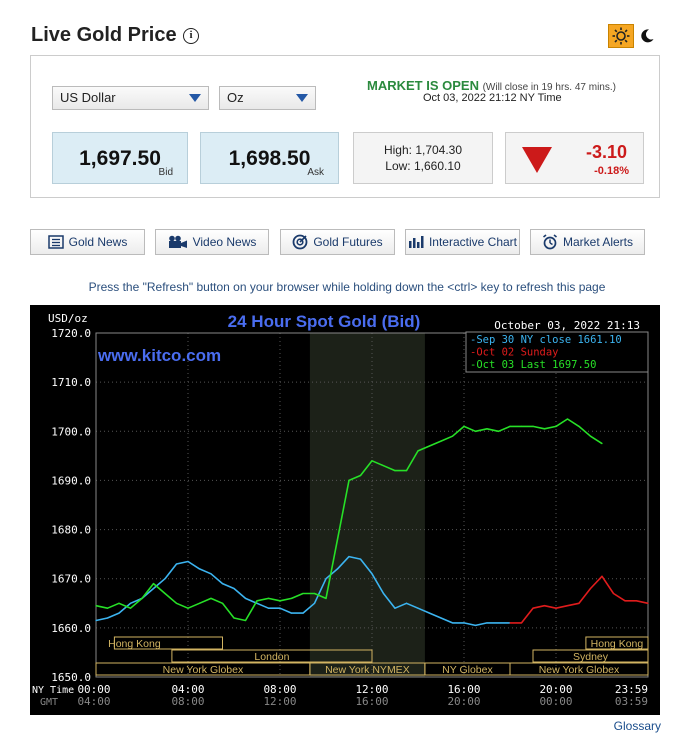 The width and height of the screenshot is (694, 740). Describe the element at coordinates (104, 35) in the screenshot. I see `page-title: Live Gold Price` at that location.